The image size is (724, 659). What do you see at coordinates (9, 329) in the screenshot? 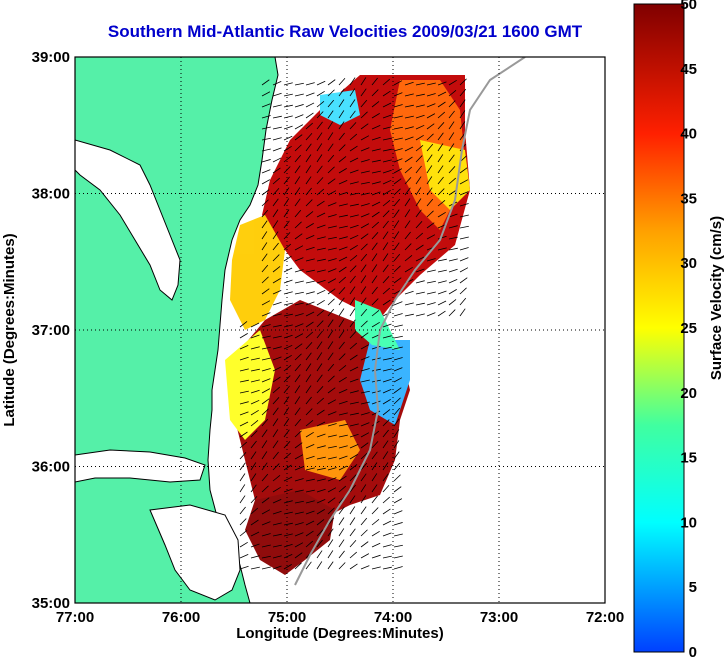
I see `y-axis-label: Latitude (Degrees:Minutes)` at bounding box center [9, 329].